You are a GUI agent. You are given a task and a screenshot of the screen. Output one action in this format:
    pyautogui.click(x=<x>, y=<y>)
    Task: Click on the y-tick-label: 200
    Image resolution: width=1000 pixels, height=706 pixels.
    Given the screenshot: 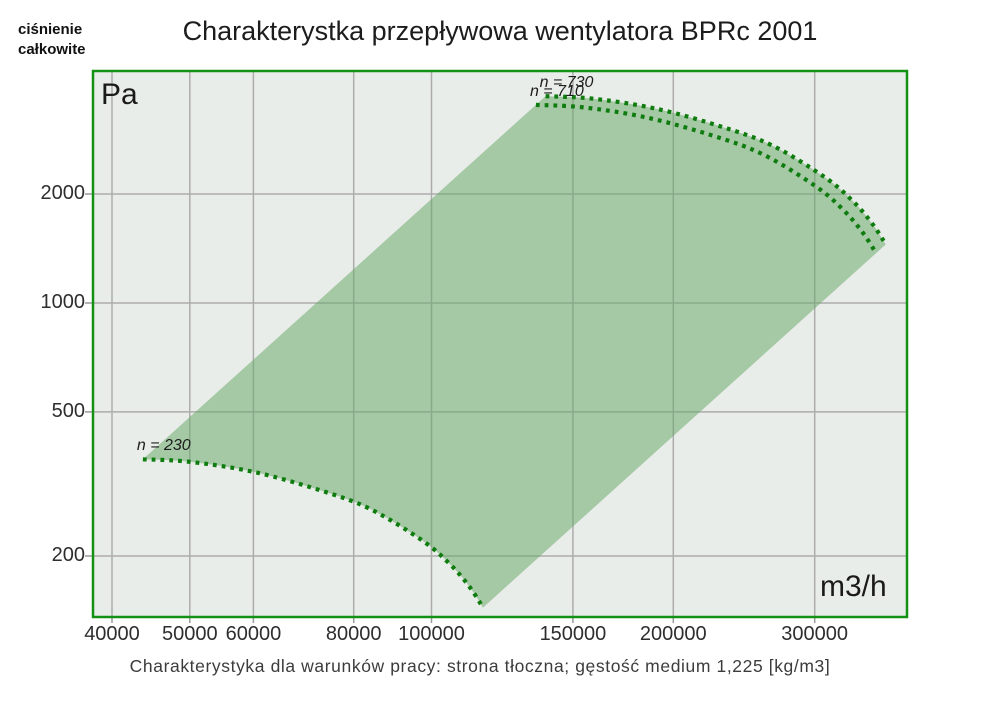 What is the action you would take?
    pyautogui.click(x=68, y=555)
    